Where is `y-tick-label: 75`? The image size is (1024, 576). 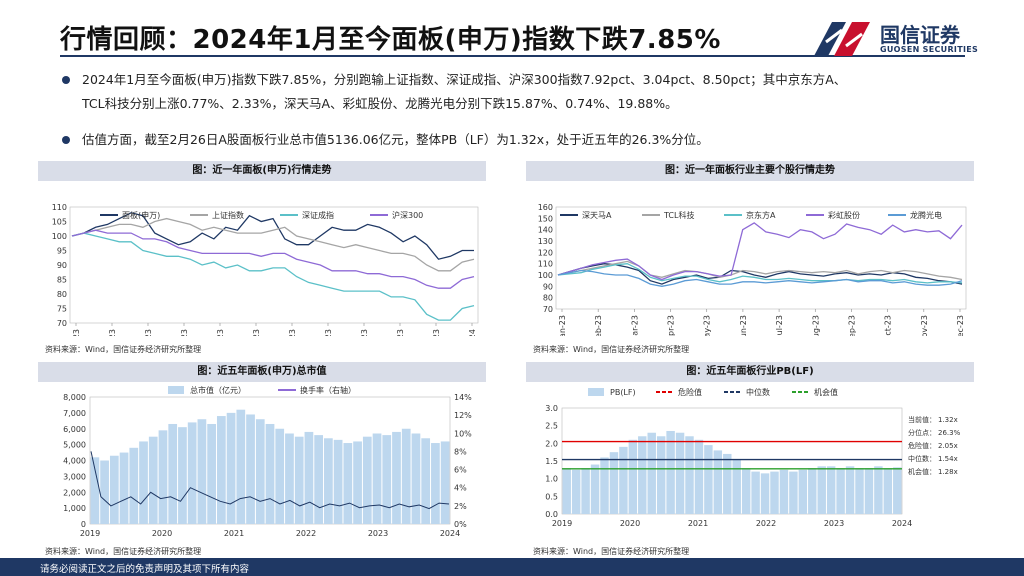
y-tick-label: 75 is located at coordinates (62, 309).